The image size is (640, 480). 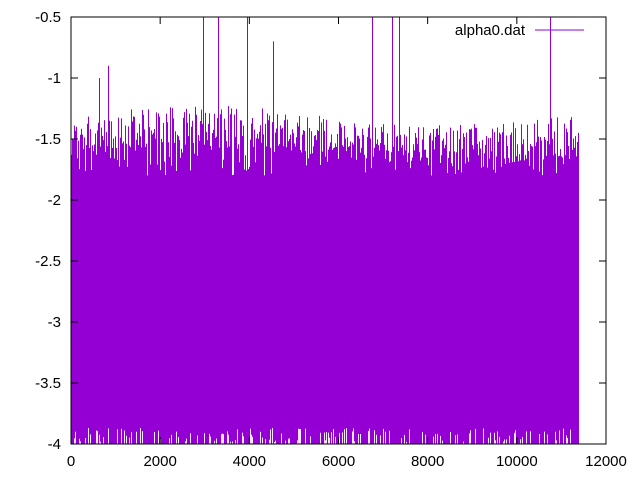 I want to click on legend-label-alpha0: alpha0.dat, so click(x=490, y=30).